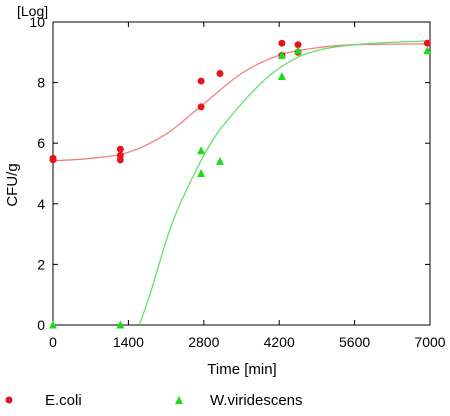 The image size is (450, 416). I want to click on y-tick-label: 8, so click(41, 83).